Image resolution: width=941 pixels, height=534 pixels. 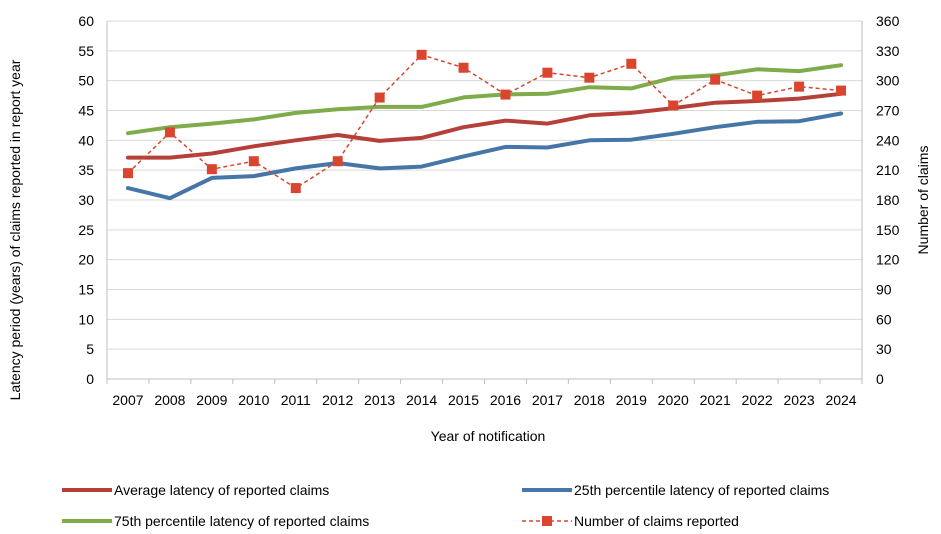 I want to click on legend-item-1: Average latency of reported claims, so click(x=195, y=490).